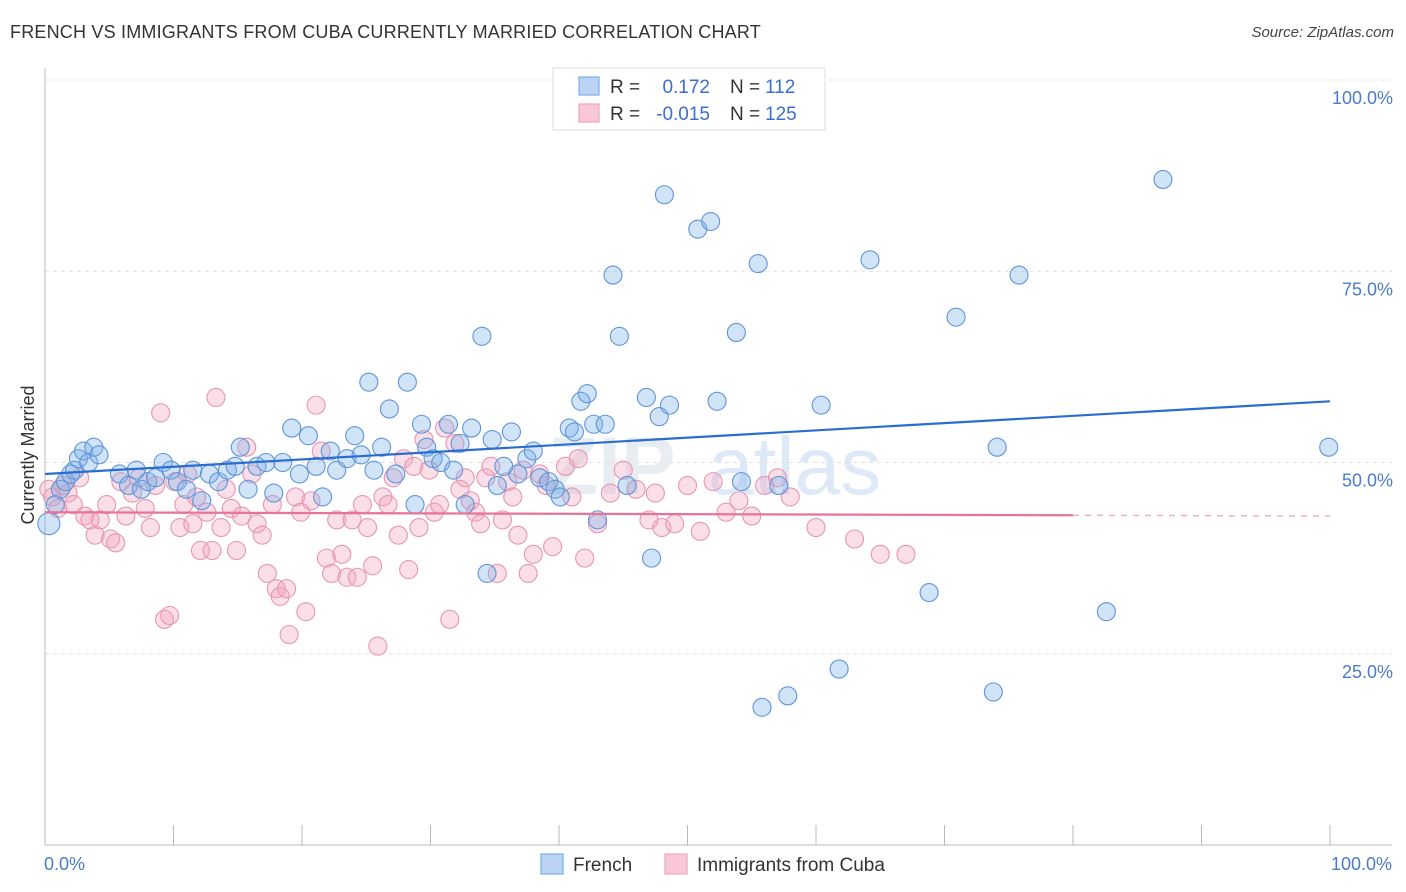 The width and height of the screenshot is (1406, 892). I want to click on source-credit: Source: ZipAtlas.com, so click(1322, 32).